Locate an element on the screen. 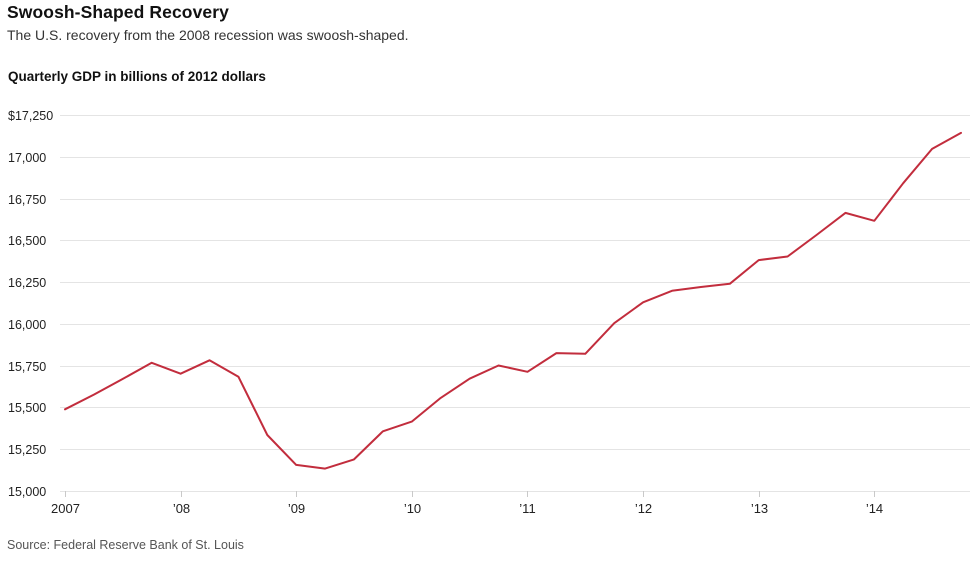  y-axis-label: 16,500 is located at coordinates (27, 241).